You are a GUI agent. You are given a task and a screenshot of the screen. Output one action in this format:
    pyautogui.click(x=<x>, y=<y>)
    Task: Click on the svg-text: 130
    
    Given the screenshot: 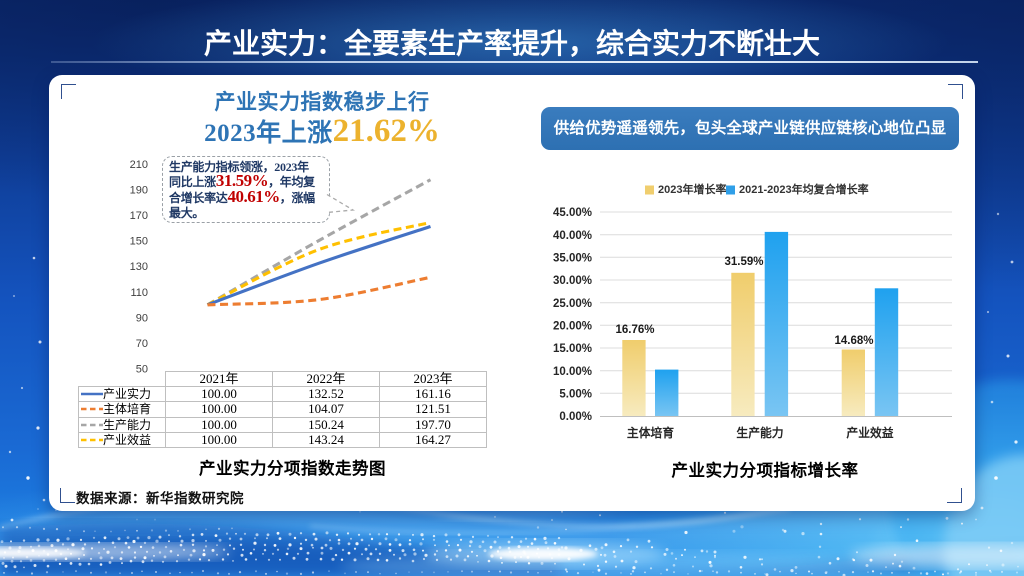 What is the action you would take?
    pyautogui.click(x=139, y=267)
    